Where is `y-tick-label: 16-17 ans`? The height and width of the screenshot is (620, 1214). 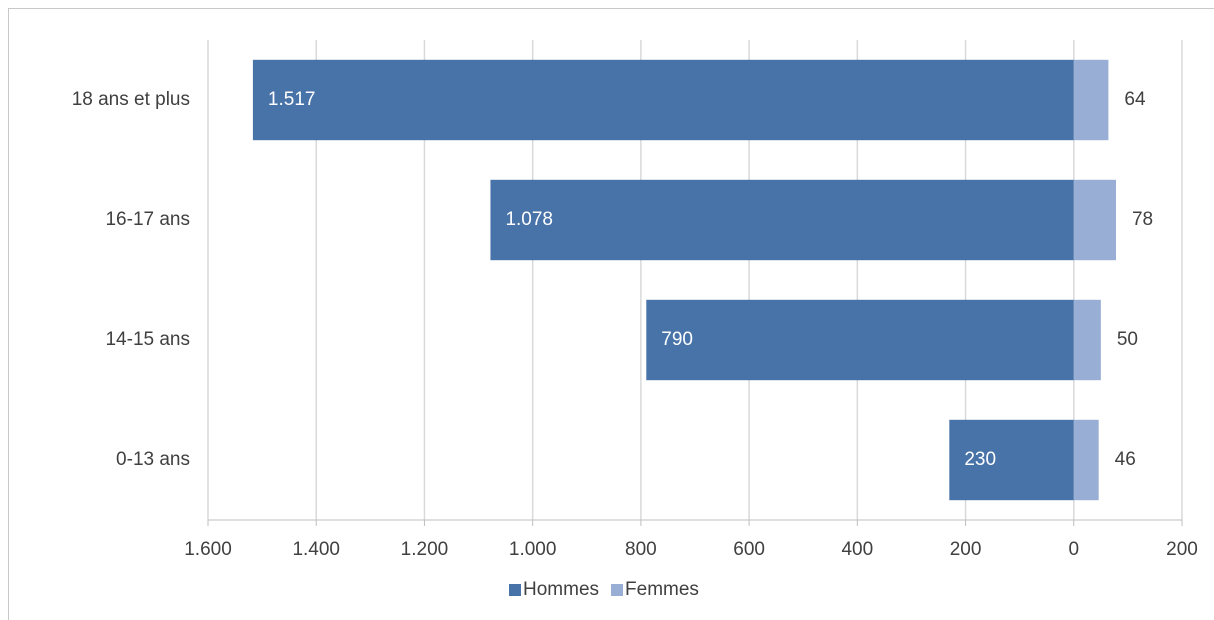
y-tick-label: 16-17 ans is located at coordinates (147, 219).